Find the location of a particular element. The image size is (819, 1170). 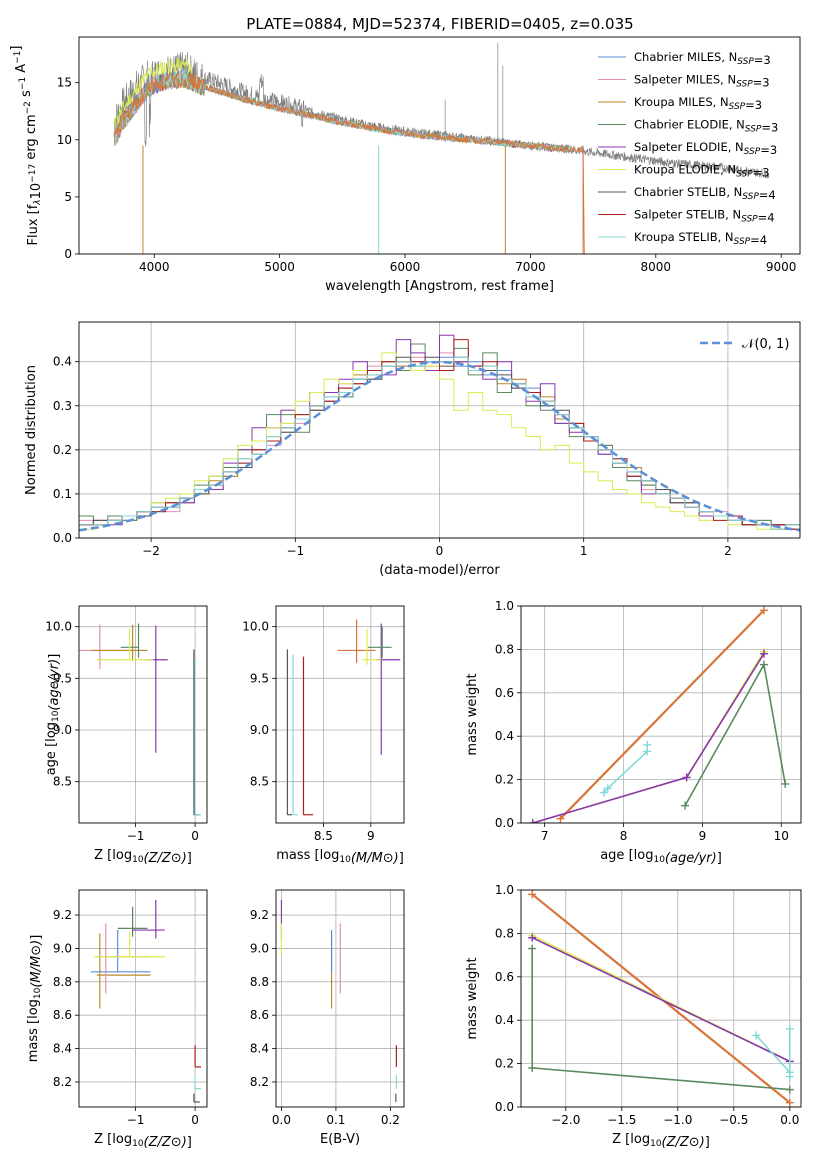

x-tick-label: 1 is located at coordinates (584, 551).